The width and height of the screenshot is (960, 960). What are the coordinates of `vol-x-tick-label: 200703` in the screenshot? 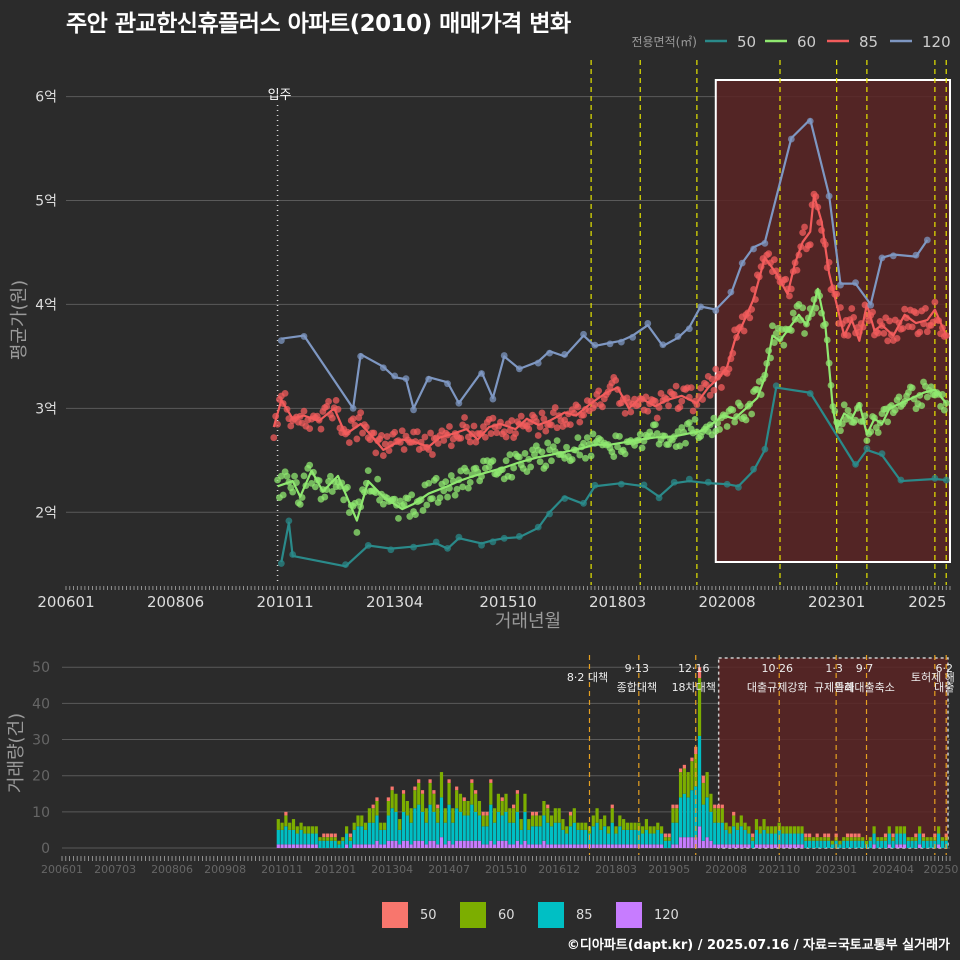 It's located at (115, 869).